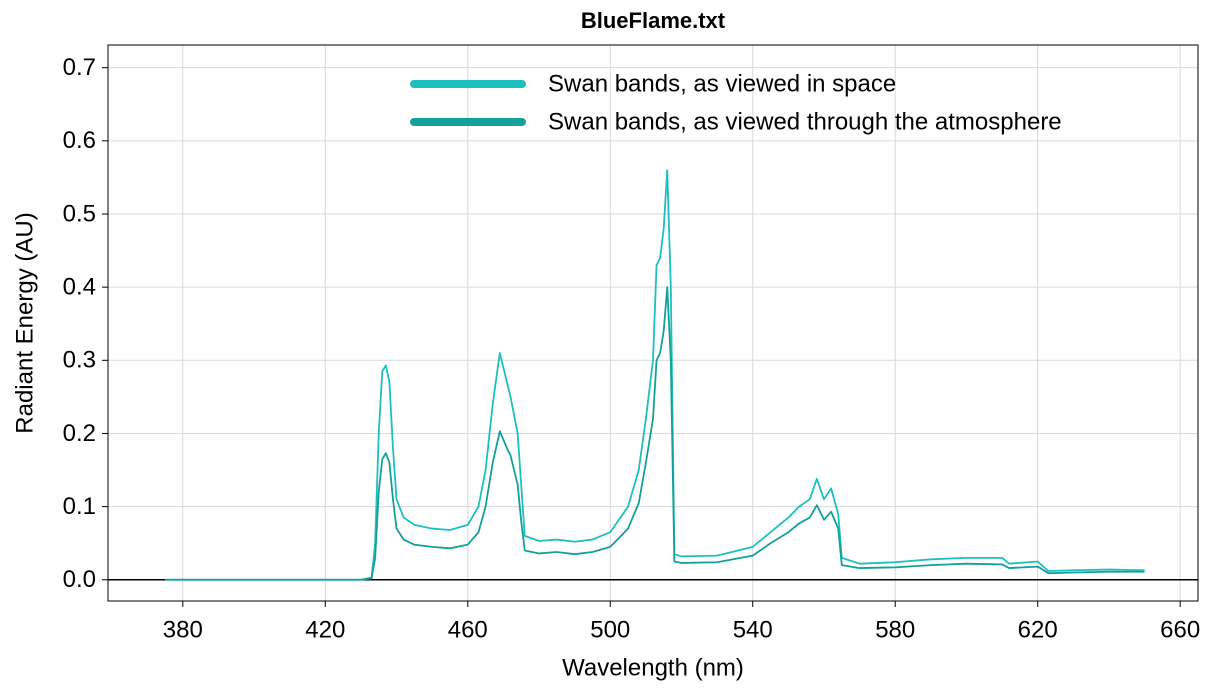 Image resolution: width=1227 pixels, height=691 pixels. I want to click on x-tick-label: 580, so click(895, 629).